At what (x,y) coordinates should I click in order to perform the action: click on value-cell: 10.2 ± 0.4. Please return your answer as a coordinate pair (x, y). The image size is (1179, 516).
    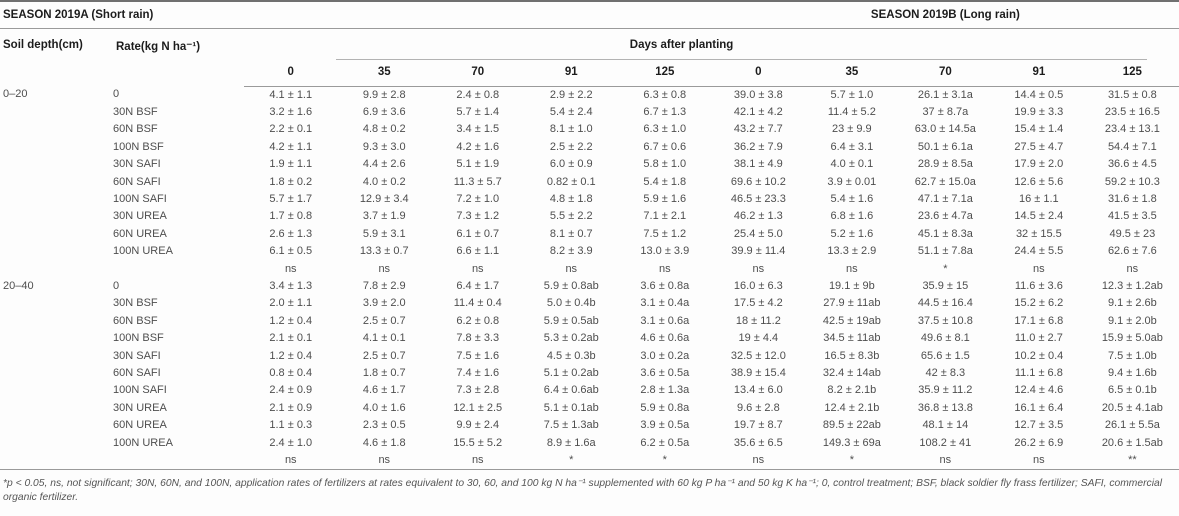
    Looking at the image, I should click on (1039, 355).